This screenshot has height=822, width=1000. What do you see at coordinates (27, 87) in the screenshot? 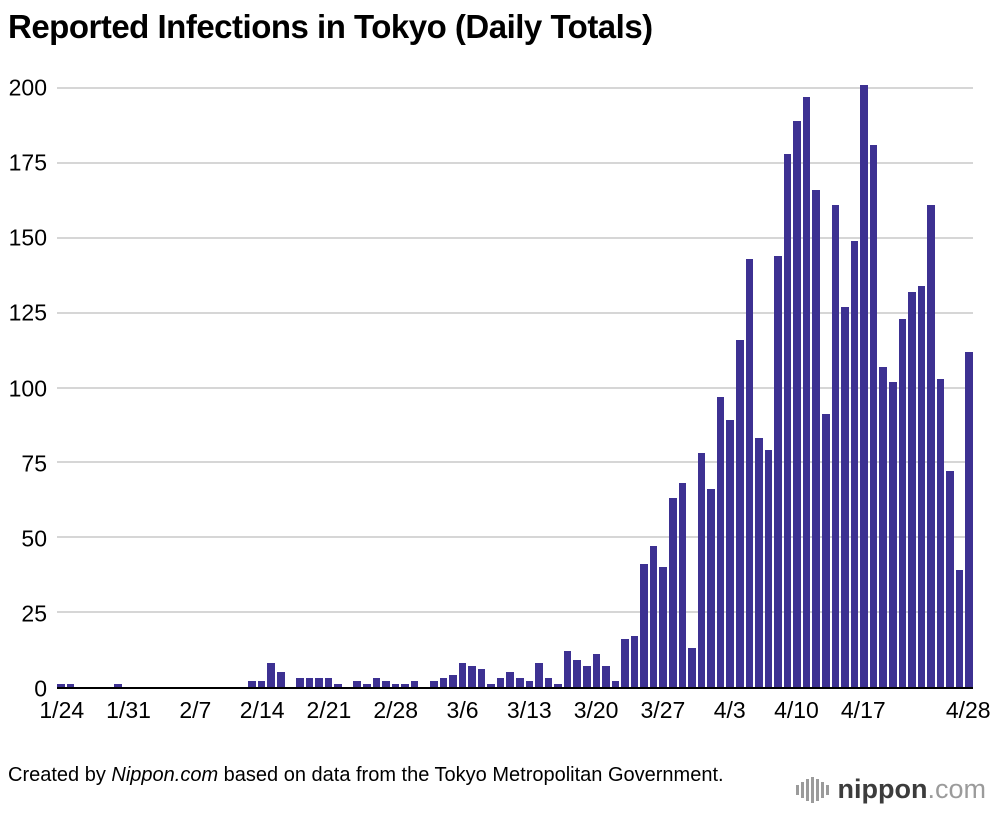
I see `y-tick-label: 200` at bounding box center [27, 87].